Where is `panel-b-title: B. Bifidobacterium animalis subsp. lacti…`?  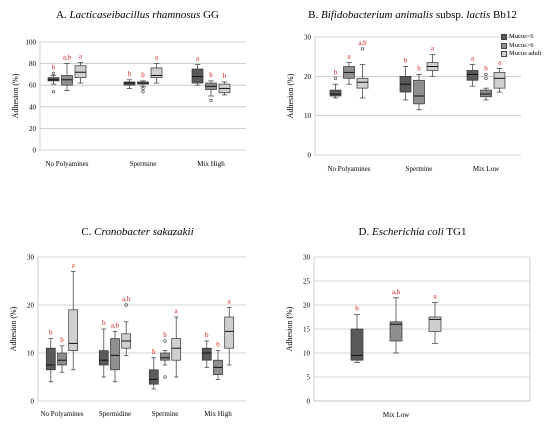 panel-b-title: B. Bifidobacterium animalis subsp. lacti… is located at coordinates (412, 15).